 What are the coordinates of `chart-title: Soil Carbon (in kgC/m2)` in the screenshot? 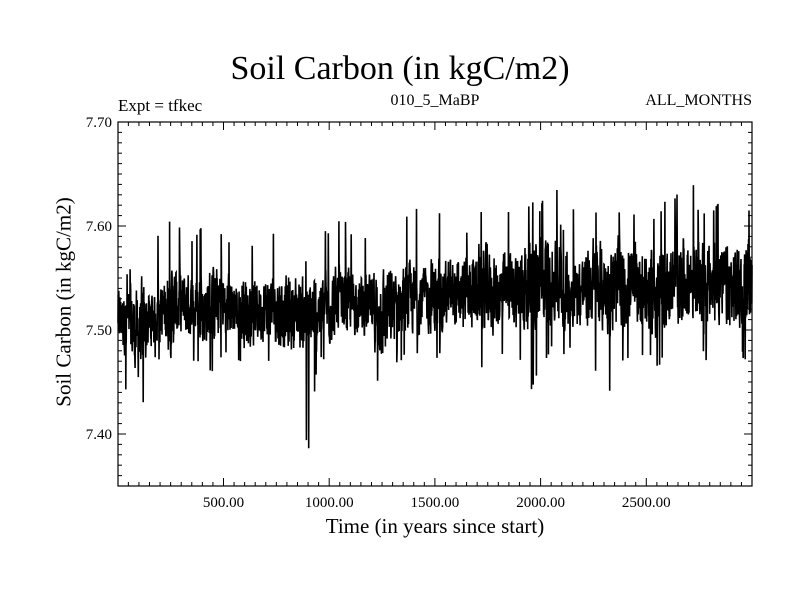 It's located at (400, 68).